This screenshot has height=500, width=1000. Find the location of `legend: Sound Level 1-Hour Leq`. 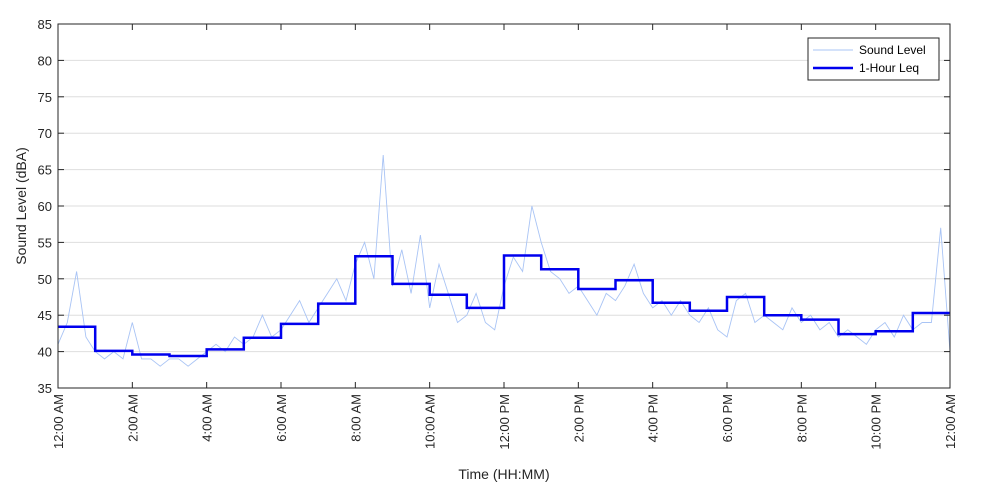

legend: Sound Level 1-Hour Leq is located at coordinates (873, 59).